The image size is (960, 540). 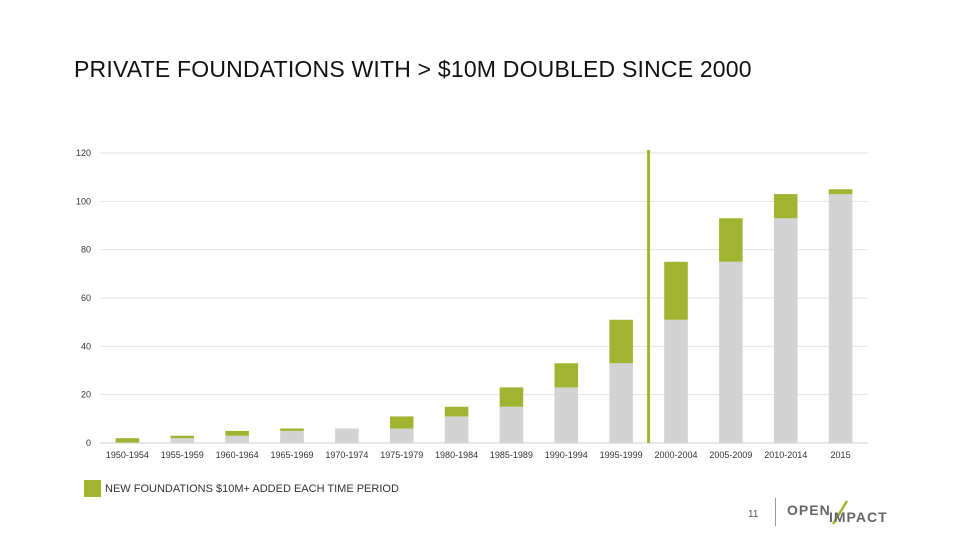 I want to click on logo-open-text: OPEN, so click(x=809, y=510).